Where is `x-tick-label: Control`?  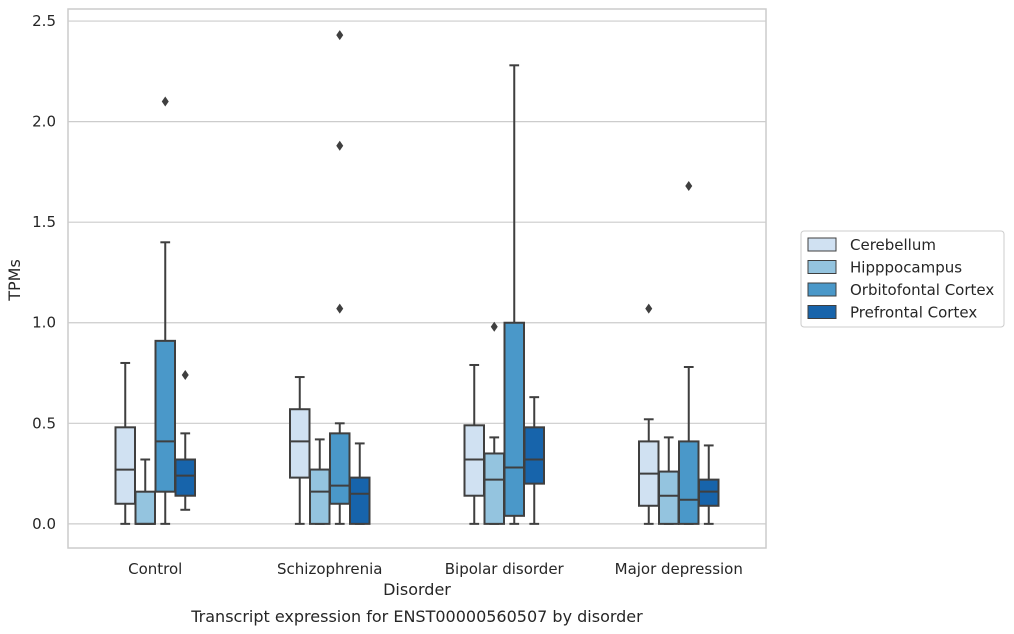
x-tick-label: Control is located at coordinates (155, 569).